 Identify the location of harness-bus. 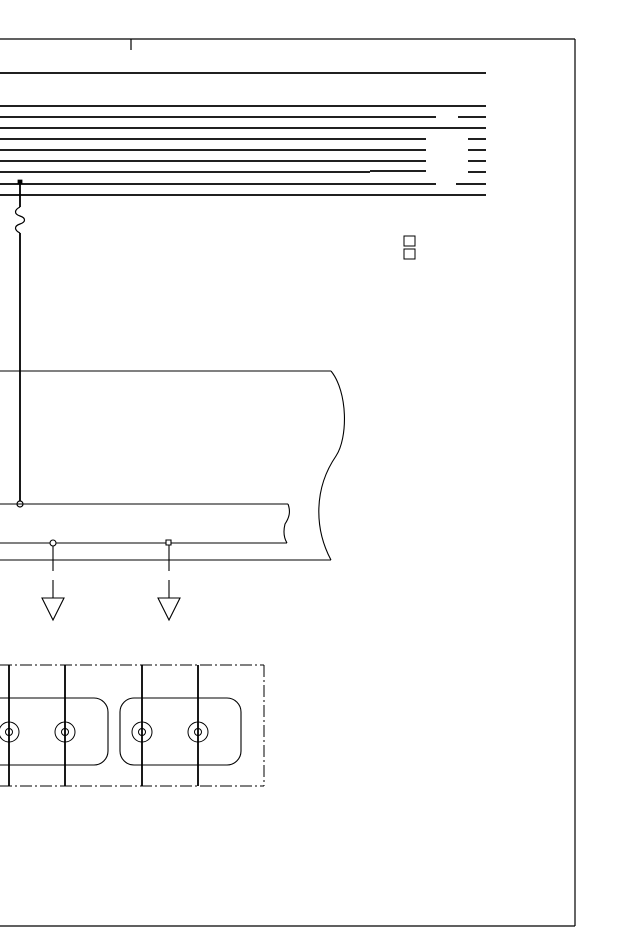
(243, 134).